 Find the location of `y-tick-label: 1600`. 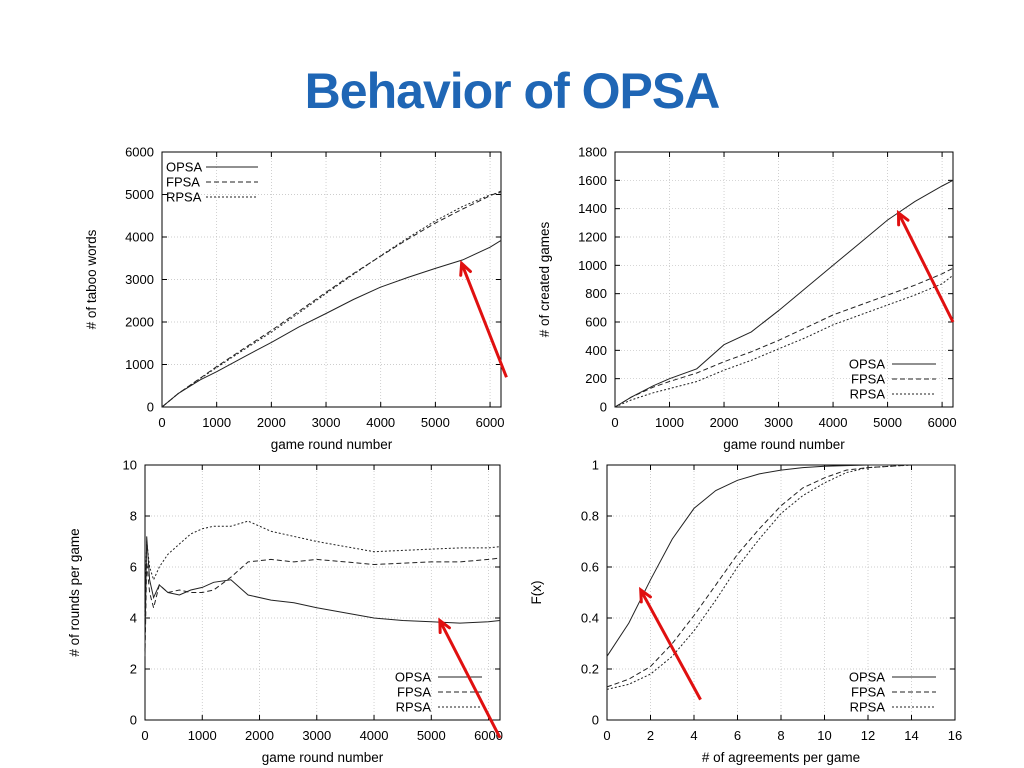

y-tick-label: 1600 is located at coordinates (592, 180).